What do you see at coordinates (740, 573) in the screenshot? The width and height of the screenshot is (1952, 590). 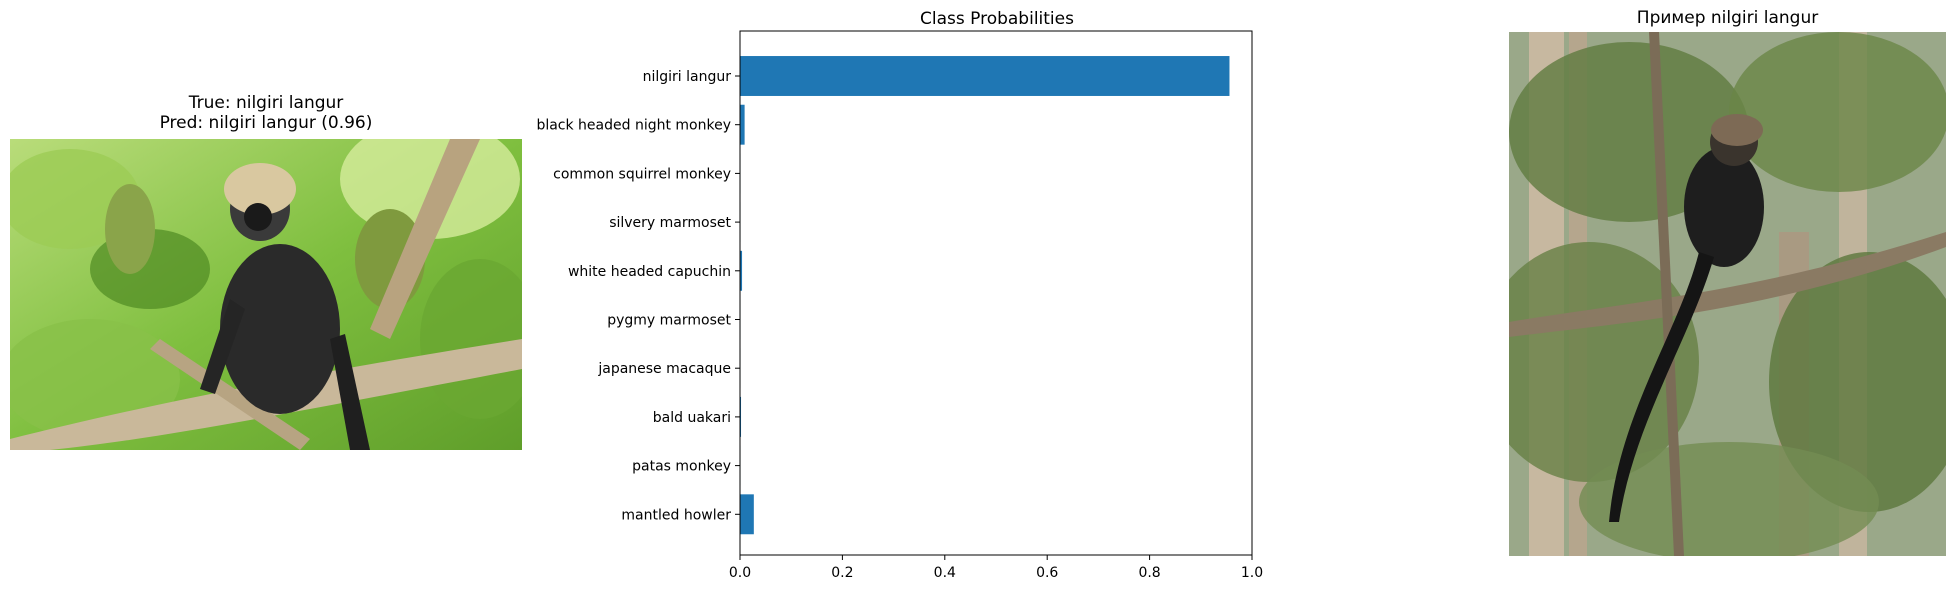 I see `x-tick-label: 0.0` at bounding box center [740, 573].